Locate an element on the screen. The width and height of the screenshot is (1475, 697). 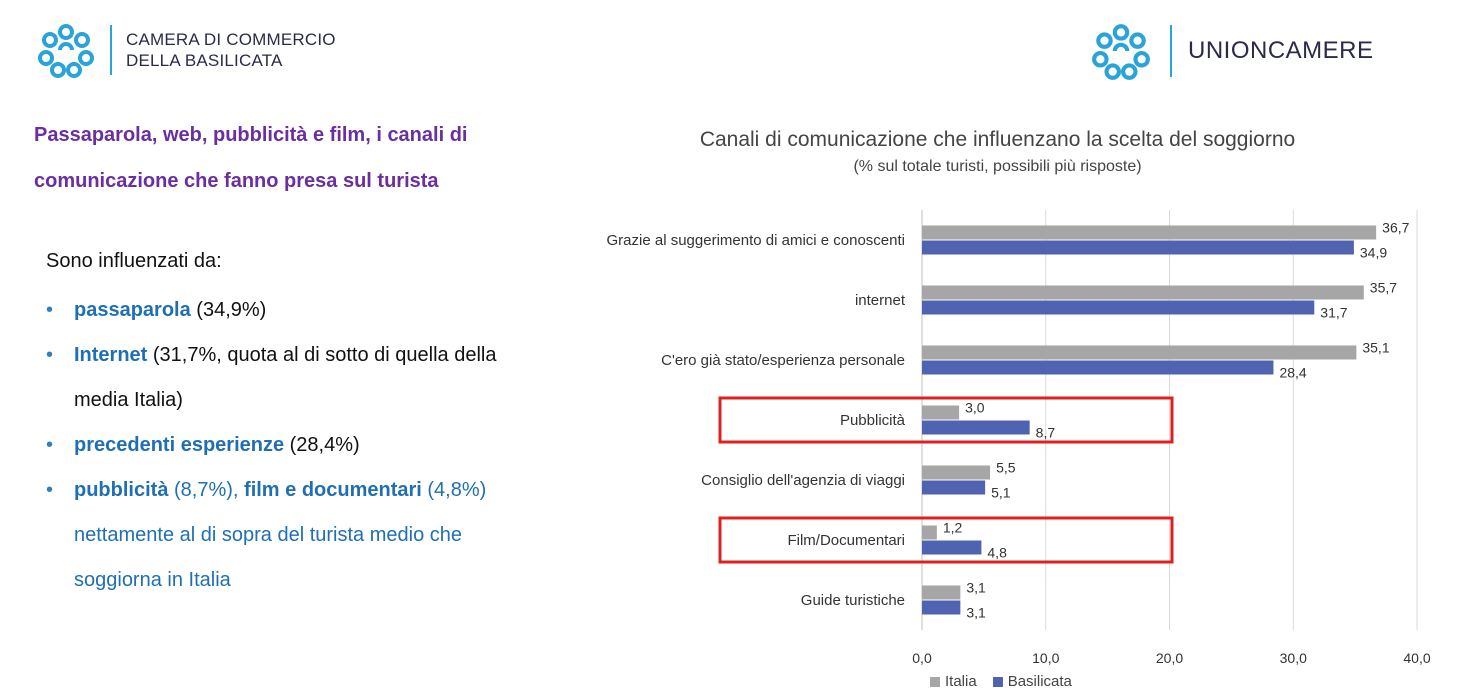
bullet-bold: film e documentari is located at coordinates (333, 490).